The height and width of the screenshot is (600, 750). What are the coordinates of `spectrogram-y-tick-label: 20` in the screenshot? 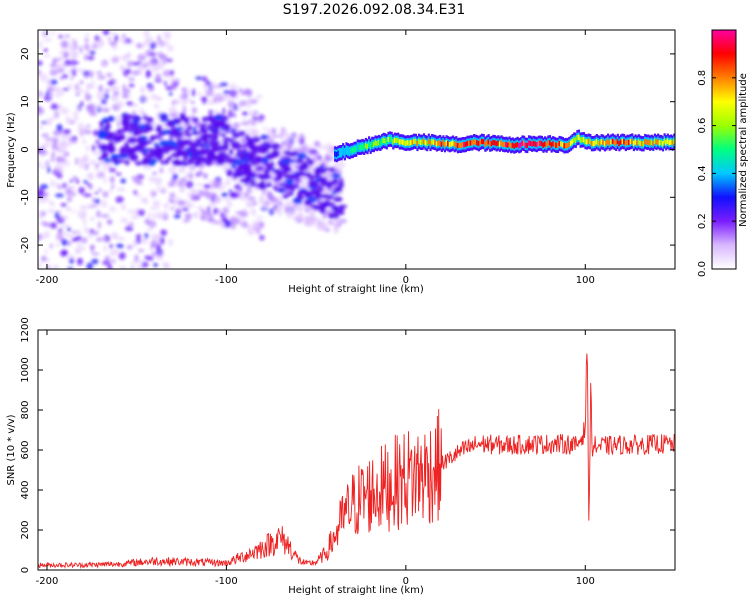 It's located at (25, 54).